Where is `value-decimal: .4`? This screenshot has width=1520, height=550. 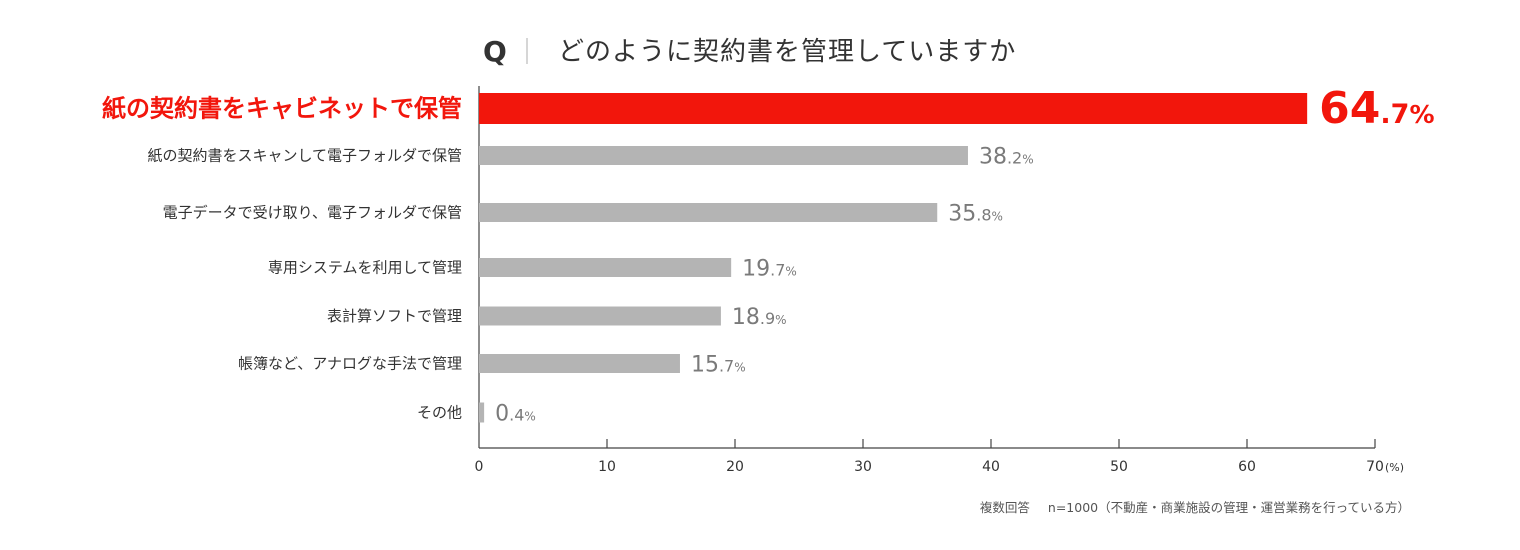 value-decimal: .4 is located at coordinates (516, 415).